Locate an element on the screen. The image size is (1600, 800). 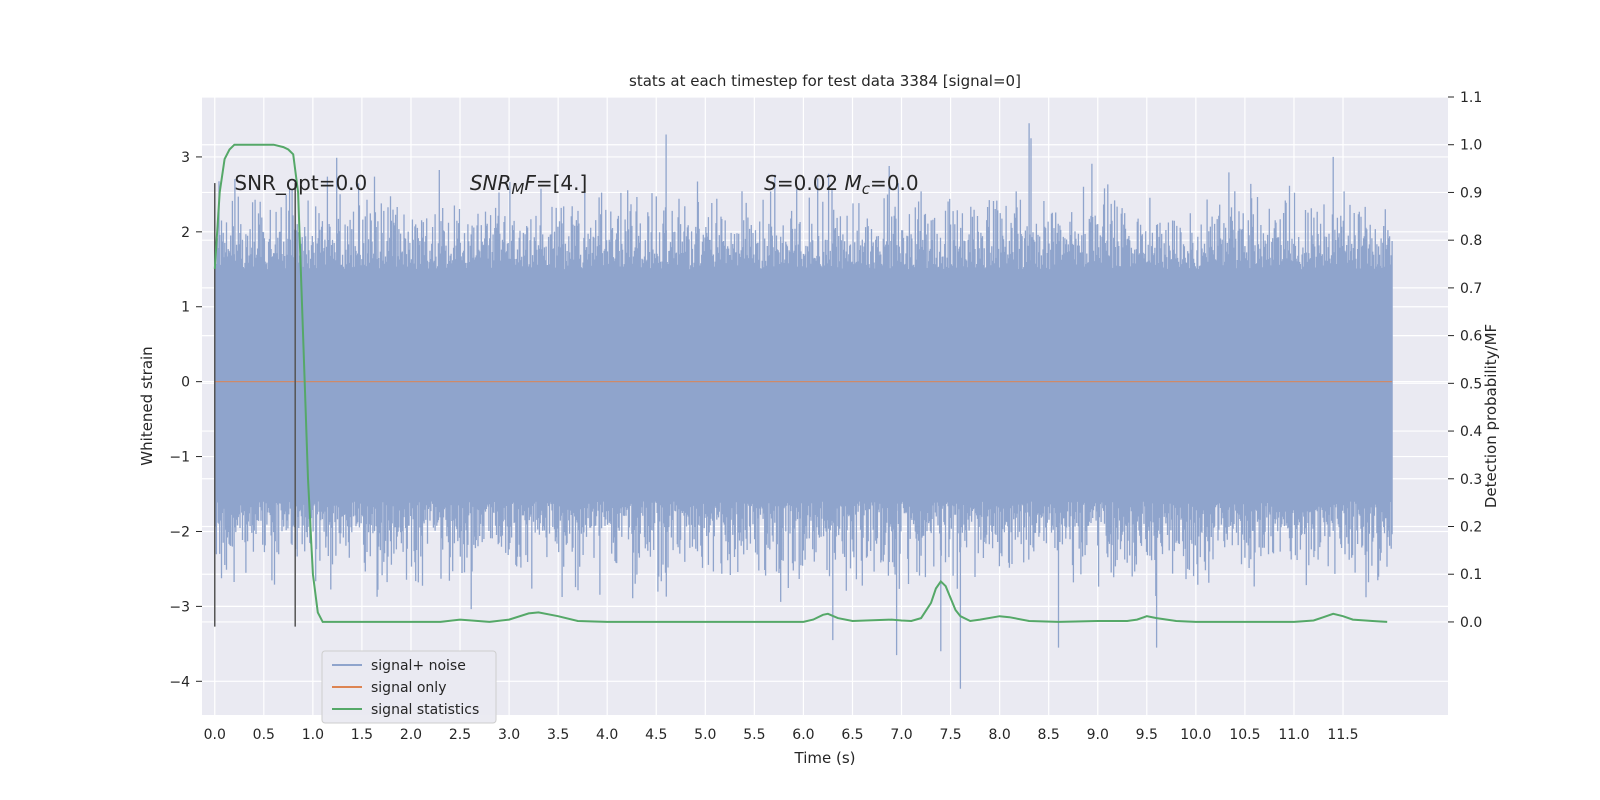
y-left-tick-label: −1 is located at coordinates (179, 458).